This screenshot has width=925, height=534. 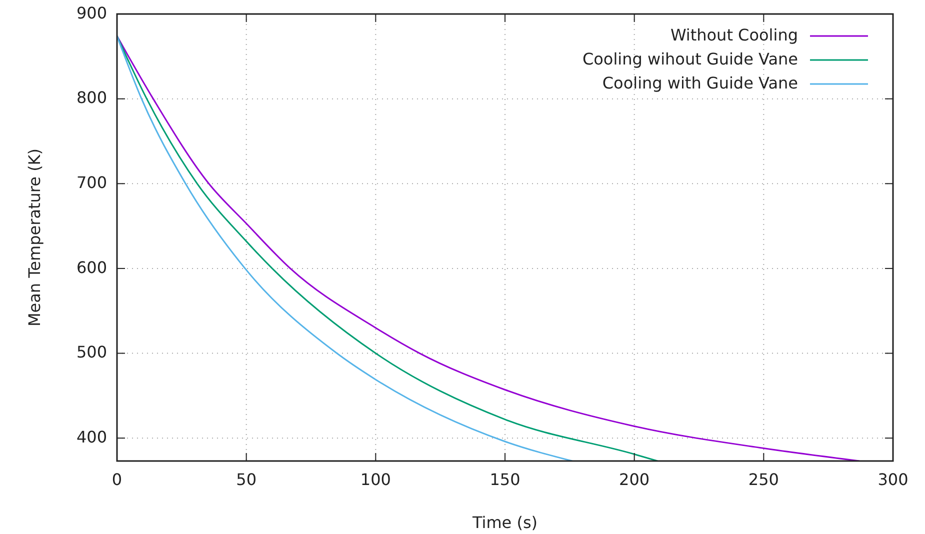 I want to click on x-tick-label: 100, so click(x=375, y=479).